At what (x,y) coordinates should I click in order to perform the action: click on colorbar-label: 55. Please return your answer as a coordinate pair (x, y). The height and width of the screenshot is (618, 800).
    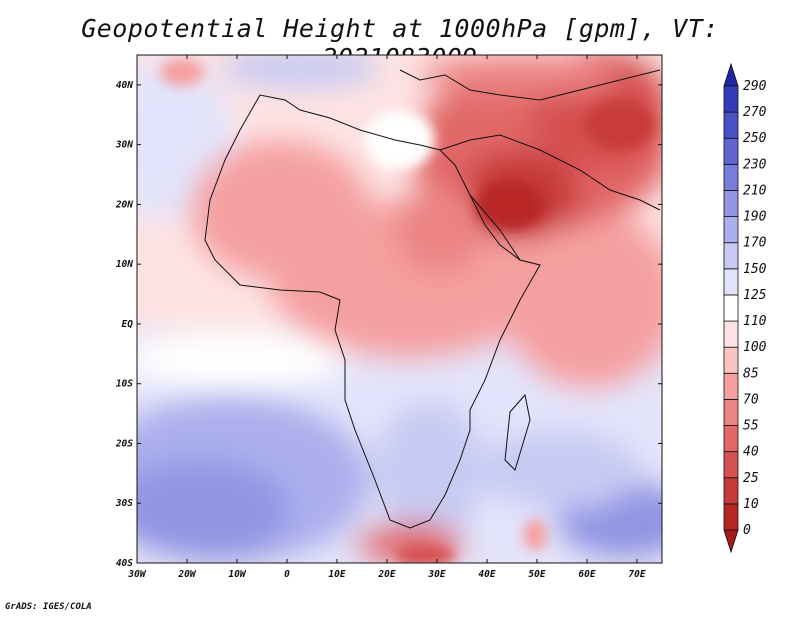
    Looking at the image, I should click on (751, 426).